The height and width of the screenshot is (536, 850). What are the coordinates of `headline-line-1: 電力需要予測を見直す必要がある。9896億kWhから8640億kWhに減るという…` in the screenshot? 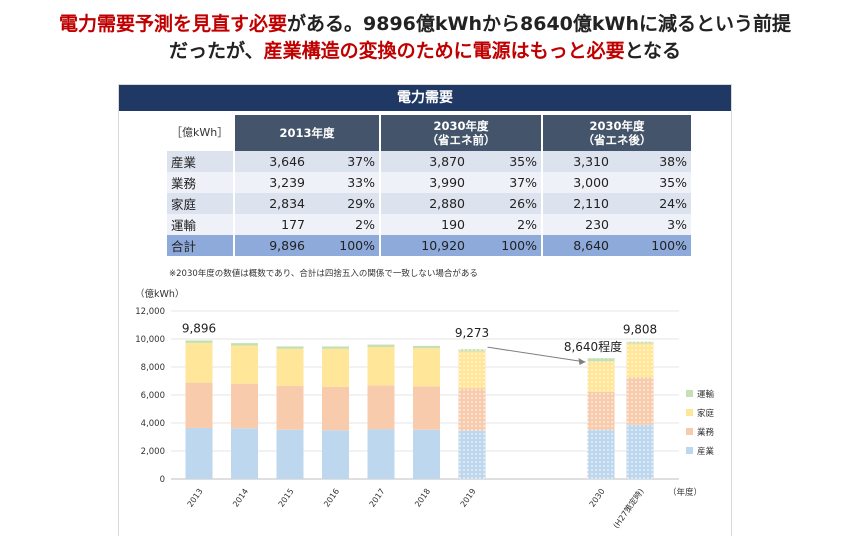 It's located at (425, 24).